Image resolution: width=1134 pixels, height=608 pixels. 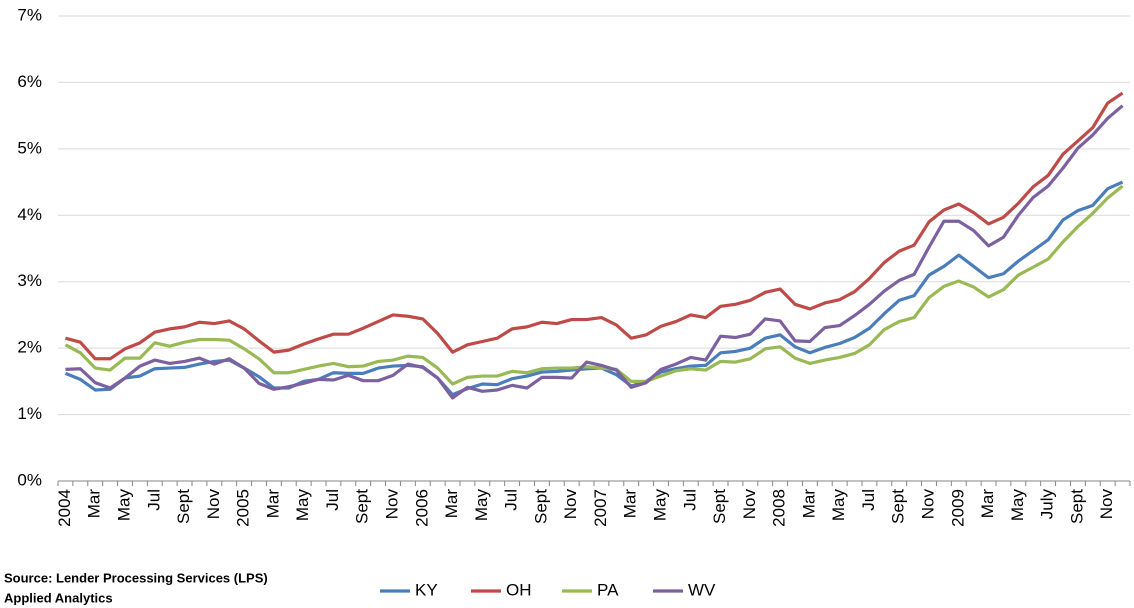 I want to click on source-line: Source: Lender Processing Services (LPS), so click(x=136, y=577).